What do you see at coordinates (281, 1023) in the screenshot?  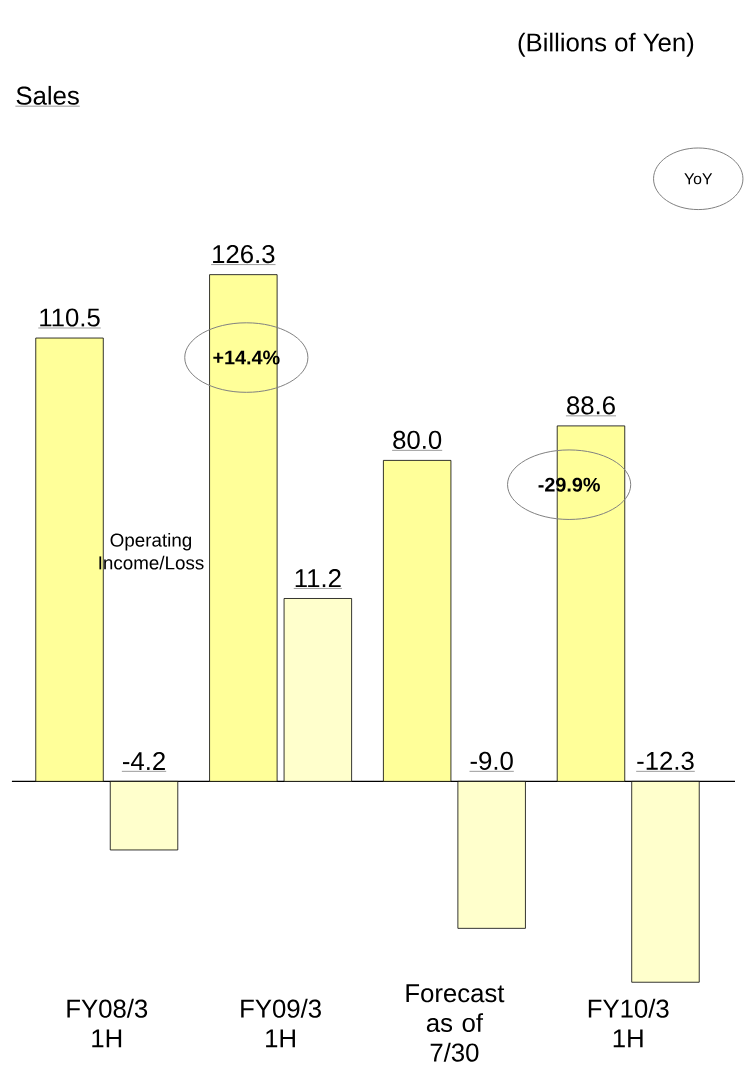 I see `x-tick-label: FY09/3 1H` at bounding box center [281, 1023].